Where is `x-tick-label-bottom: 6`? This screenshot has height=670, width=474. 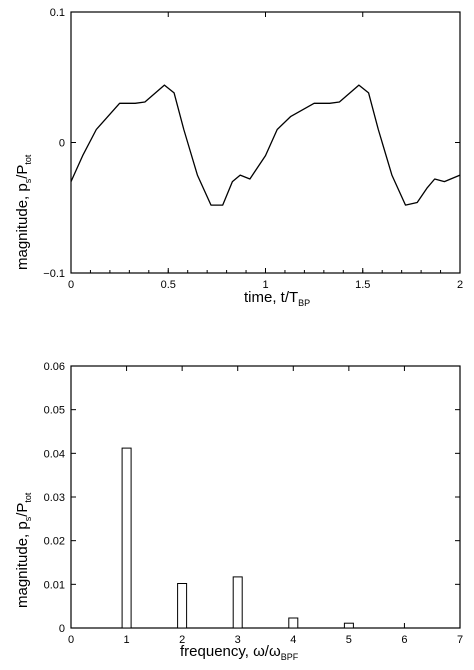
x-tick-label-bottom: 6 is located at coordinates (404, 640).